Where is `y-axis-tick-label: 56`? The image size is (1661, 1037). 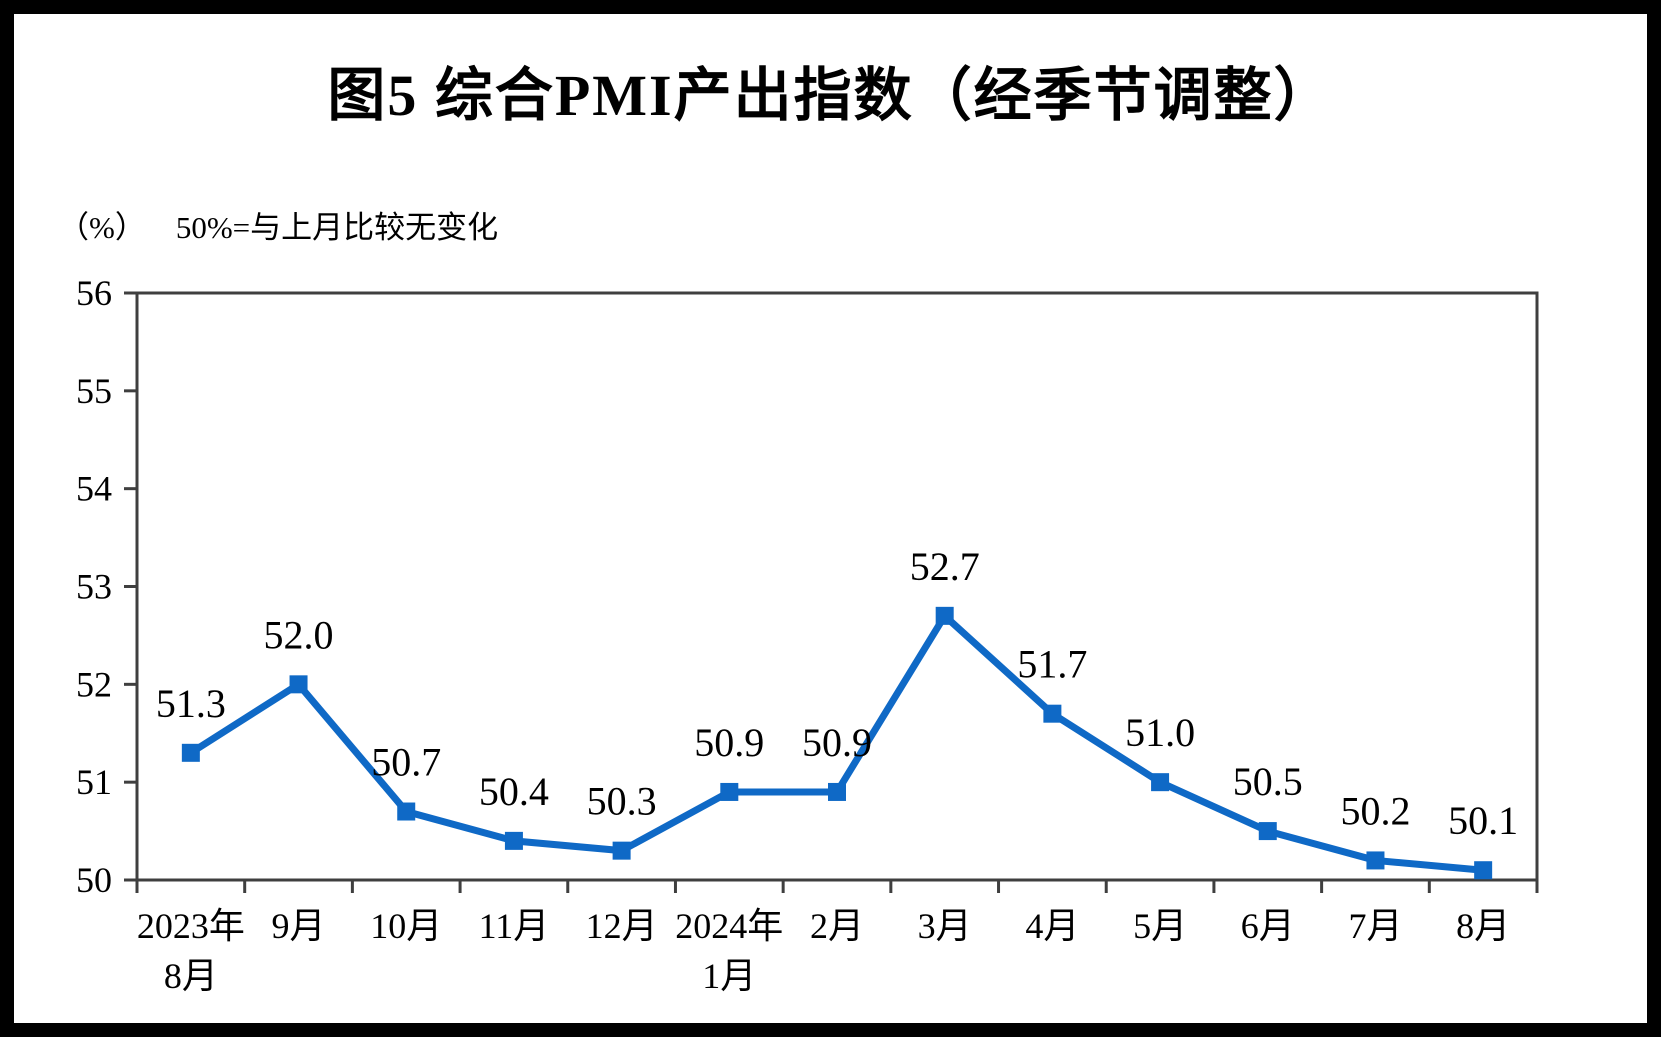
y-axis-tick-label: 56 is located at coordinates (94, 293).